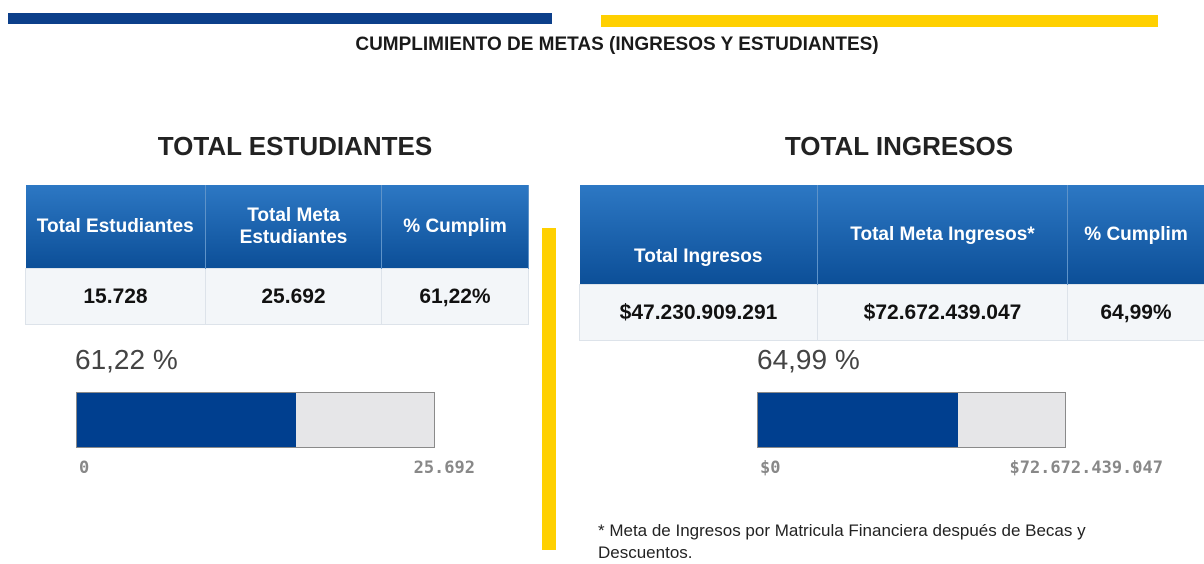 This screenshot has width=1204, height=564. What do you see at coordinates (808, 359) in the screenshot?
I see `gauge-label: 64,99 %` at bounding box center [808, 359].